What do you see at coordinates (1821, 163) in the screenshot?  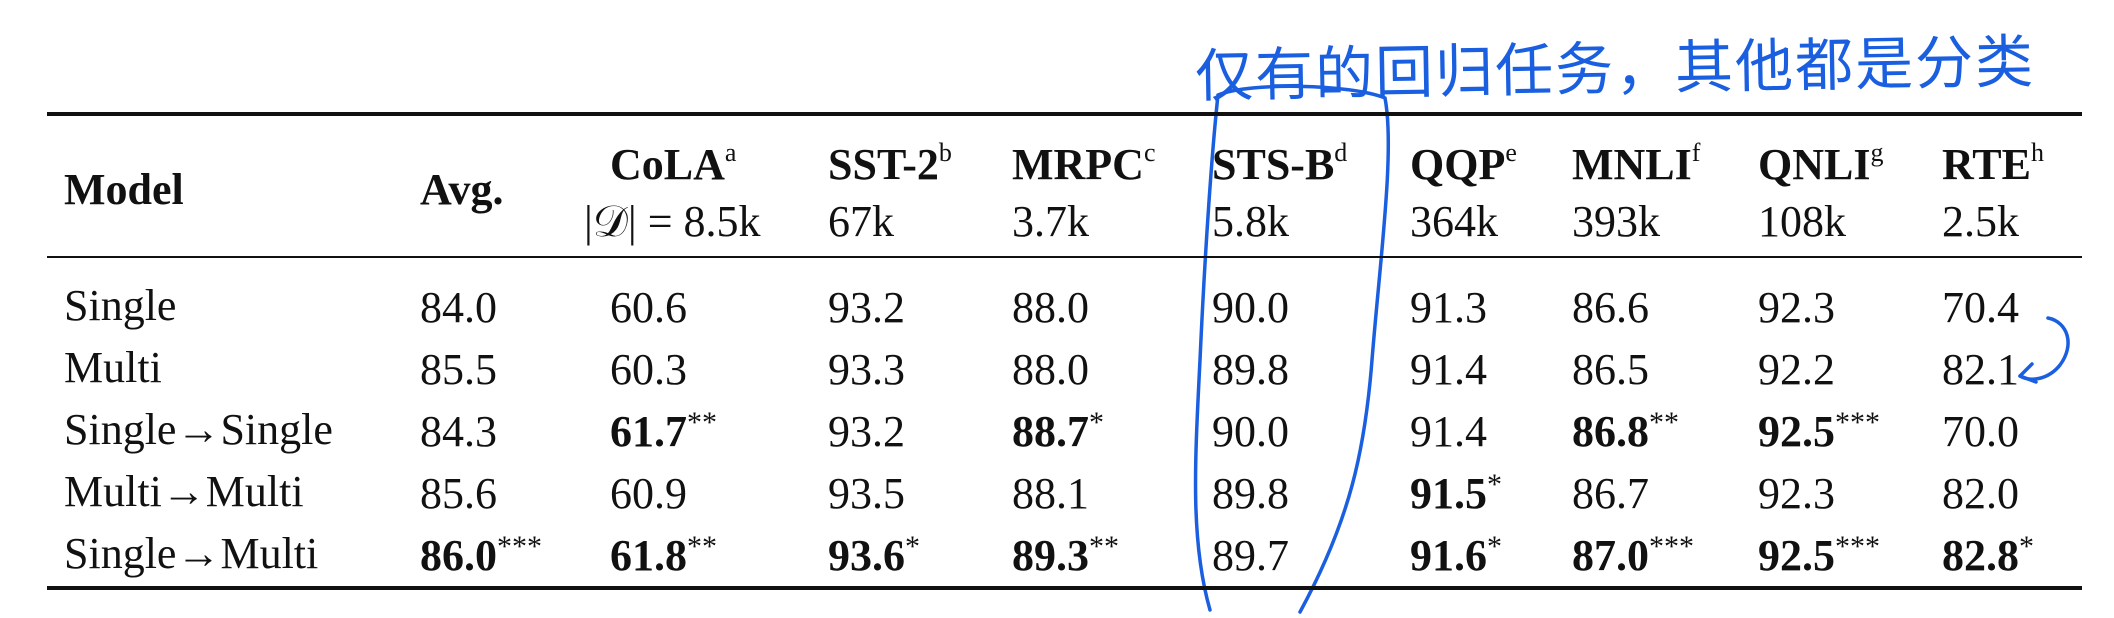 I see `header-qnli: QNLIg` at bounding box center [1821, 163].